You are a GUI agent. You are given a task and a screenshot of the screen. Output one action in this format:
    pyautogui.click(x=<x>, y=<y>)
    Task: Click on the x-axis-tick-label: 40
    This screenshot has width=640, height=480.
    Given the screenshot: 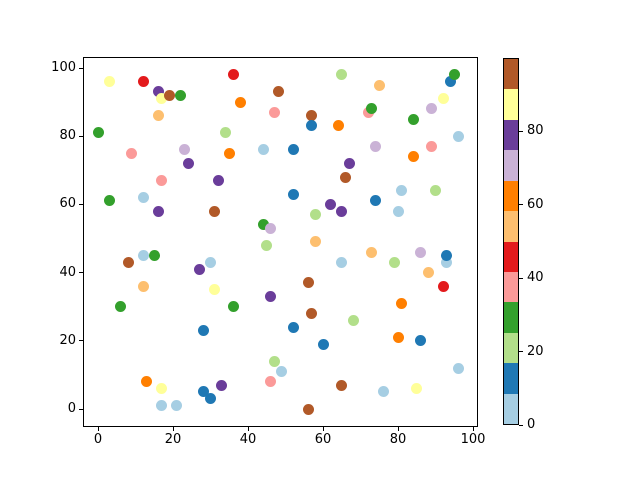 What is the action you would take?
    pyautogui.click(x=248, y=439)
    